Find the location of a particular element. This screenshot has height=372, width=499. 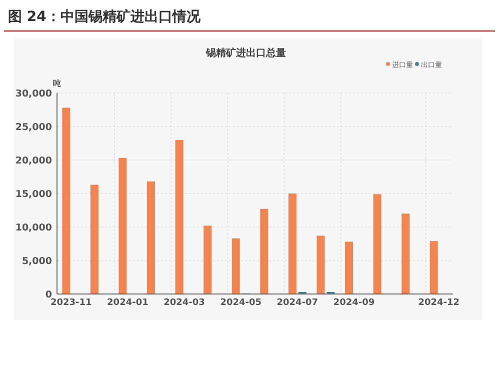

y-tick-label: 10,000 is located at coordinates (33, 228).